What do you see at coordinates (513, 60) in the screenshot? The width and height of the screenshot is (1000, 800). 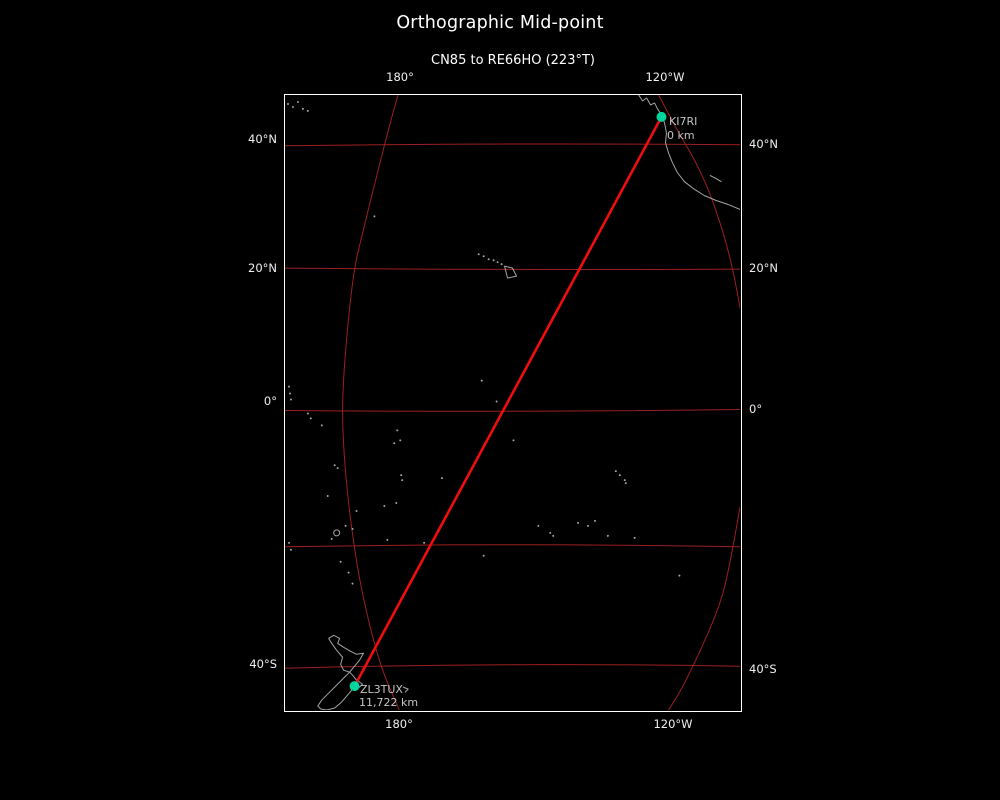 I see `map-subtitle: CN85 to RE66HO (223°T)` at bounding box center [513, 60].